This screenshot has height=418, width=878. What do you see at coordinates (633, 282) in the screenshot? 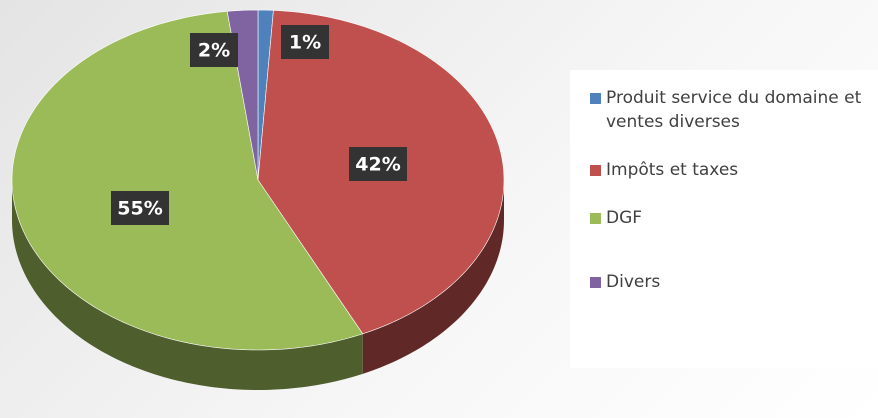
I see `legend-label: Divers` at bounding box center [633, 282].